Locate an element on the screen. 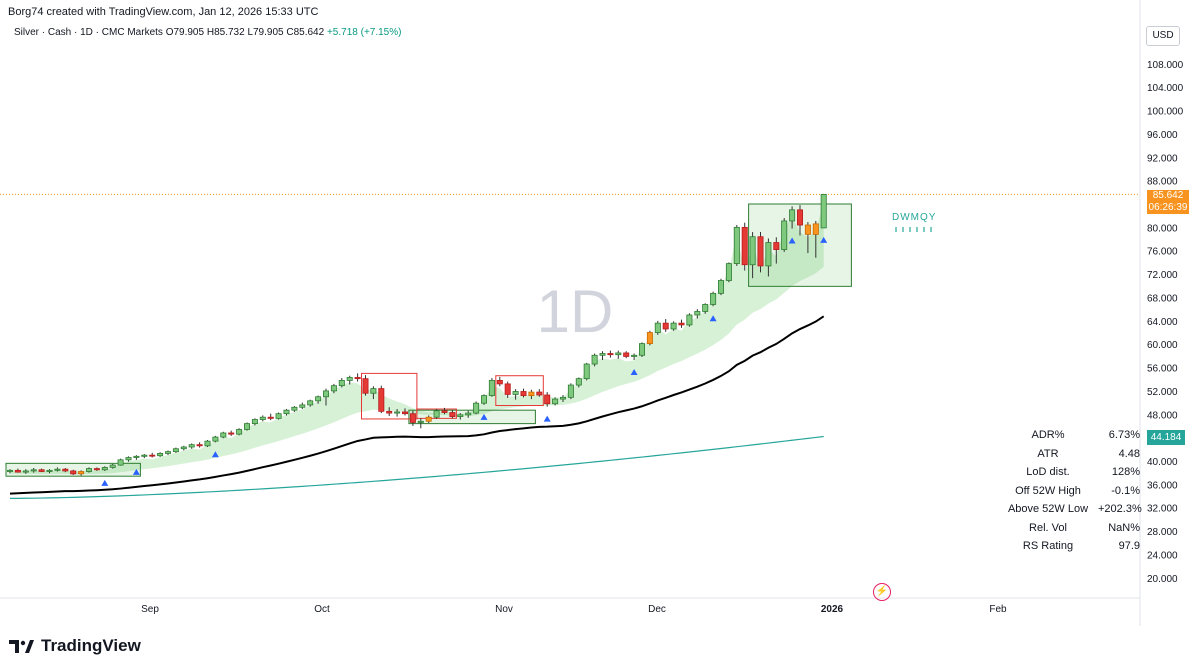  currency-button: USD is located at coordinates (1163, 36).